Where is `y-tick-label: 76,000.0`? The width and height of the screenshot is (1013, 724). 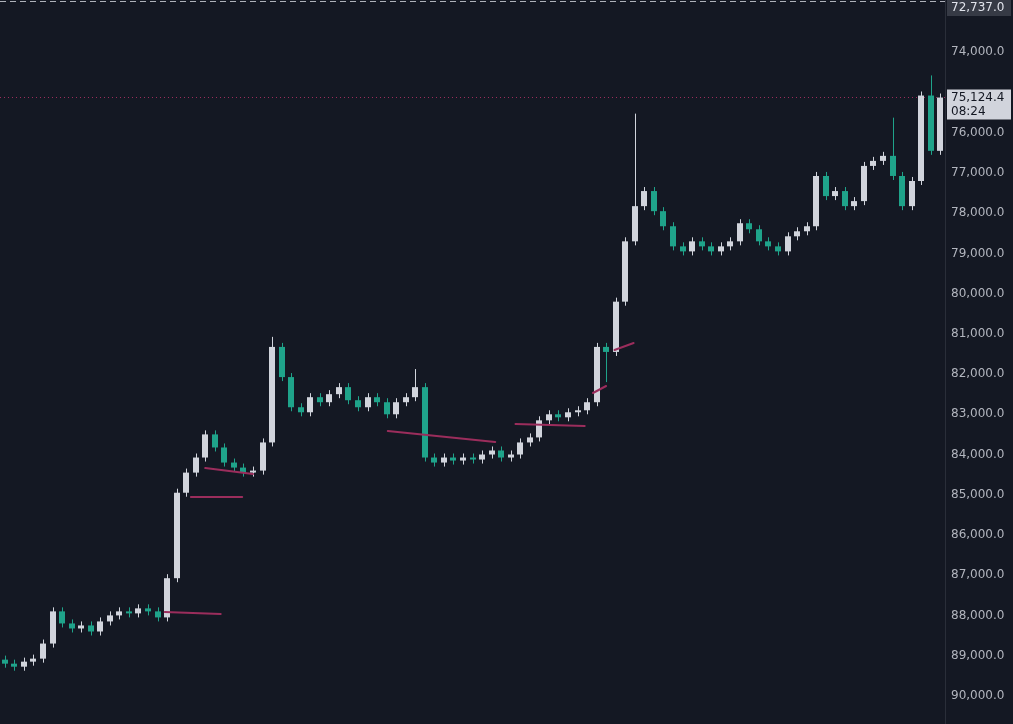 y-tick-label: 76,000.0 is located at coordinates (978, 131).